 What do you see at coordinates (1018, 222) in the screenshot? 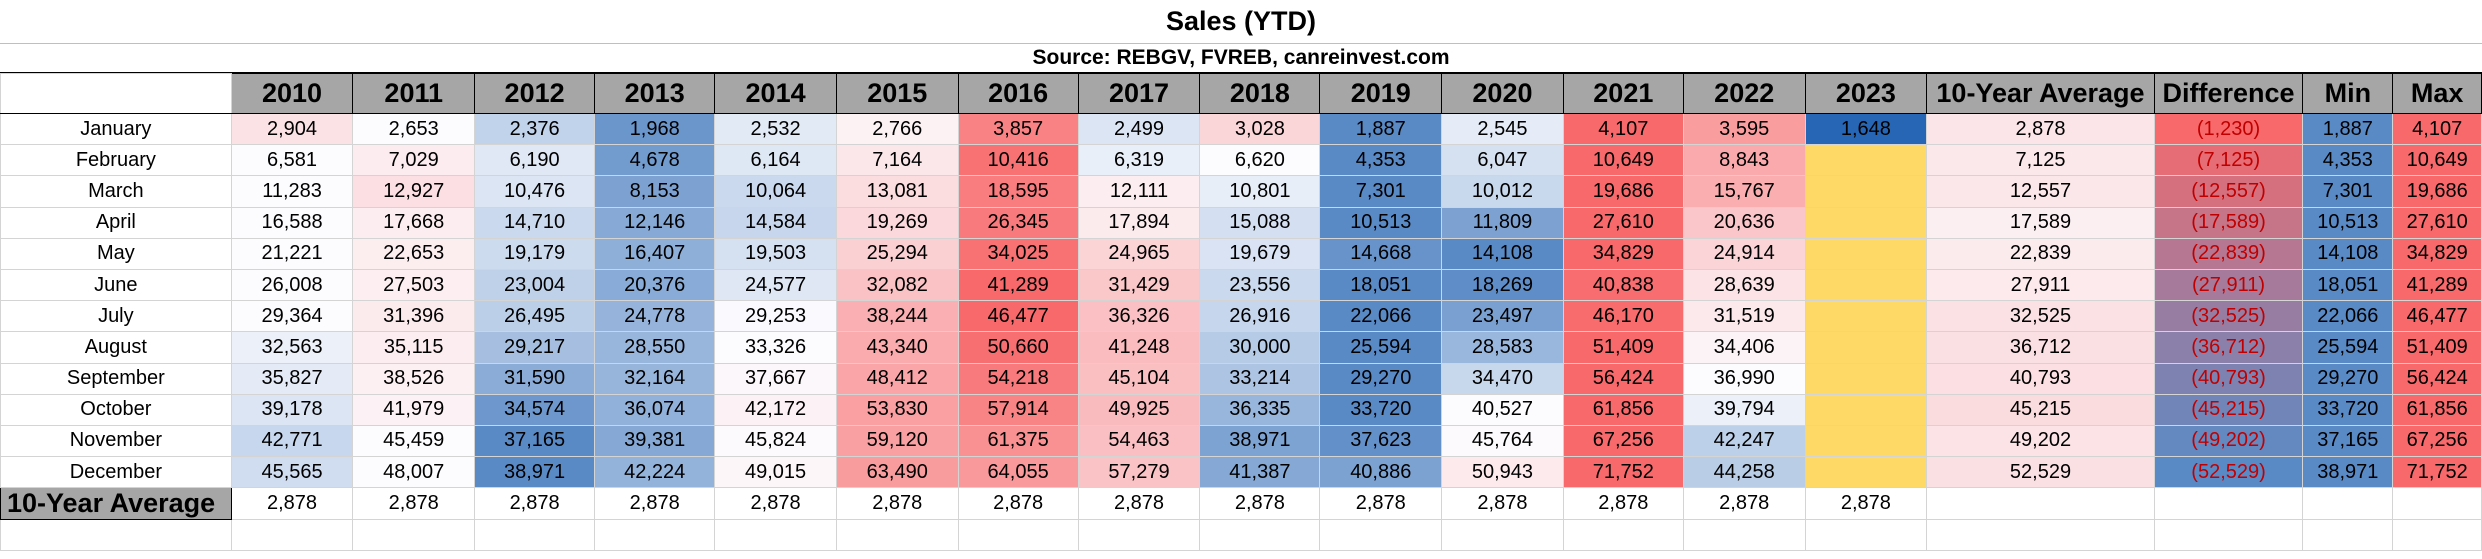
I see `data-cell: 26,345` at bounding box center [1018, 222].